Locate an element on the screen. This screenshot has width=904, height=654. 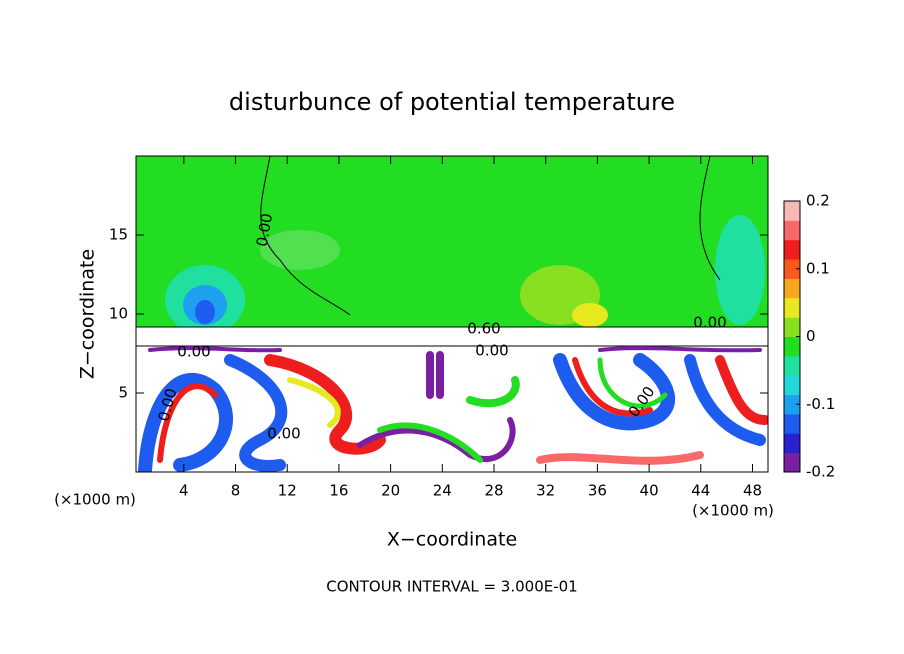
y-axis-label: Z−coordinate is located at coordinates (88, 314).